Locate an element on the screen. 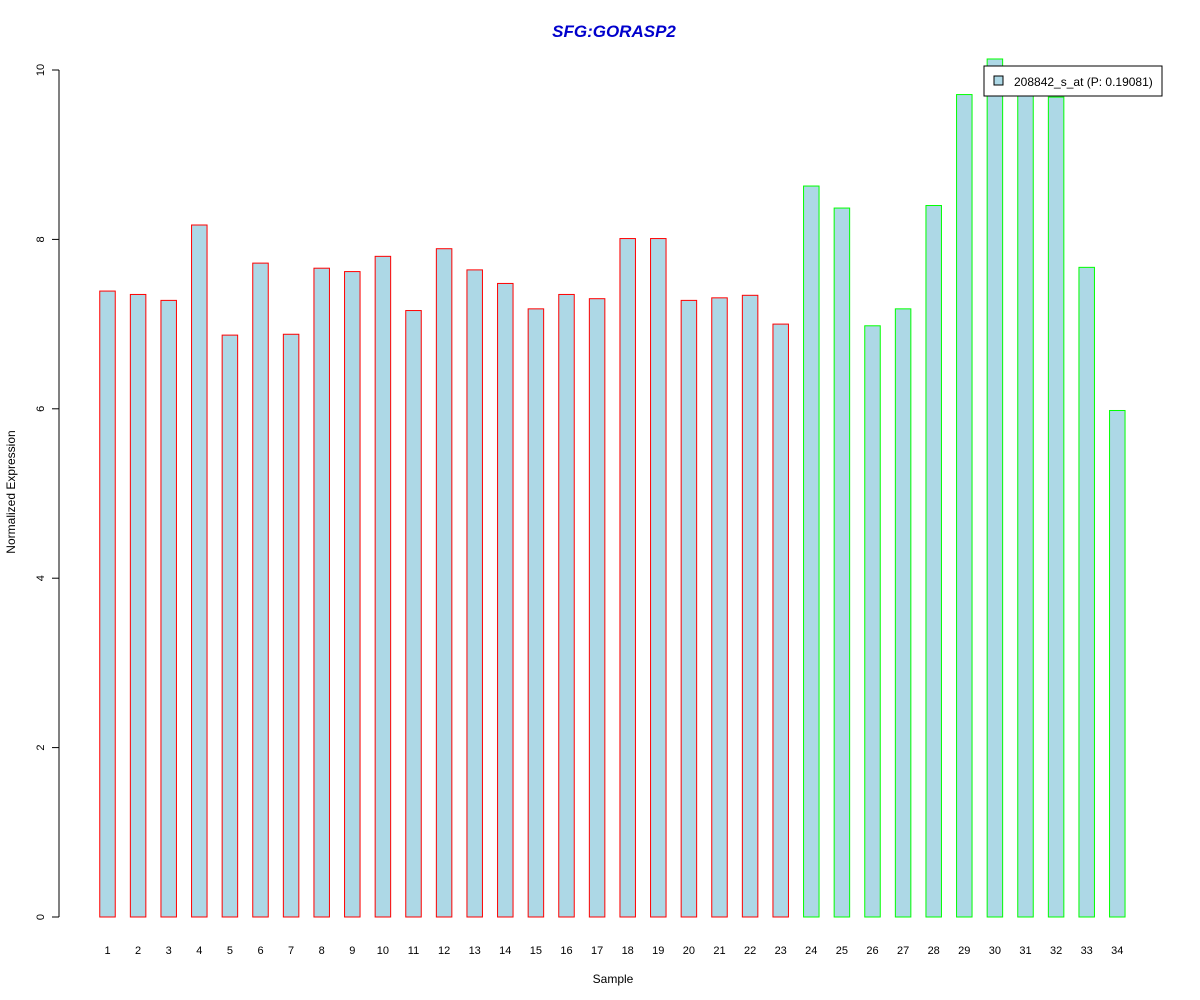  x-tick-label: 24 is located at coordinates (811, 951).